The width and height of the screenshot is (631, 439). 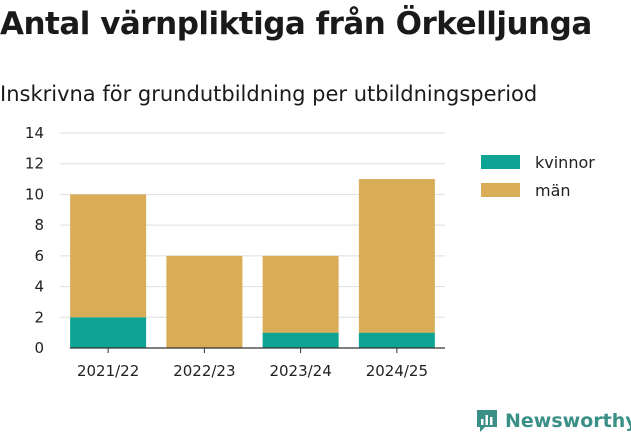 I want to click on legend-swatch-kvinnor, so click(x=500, y=162).